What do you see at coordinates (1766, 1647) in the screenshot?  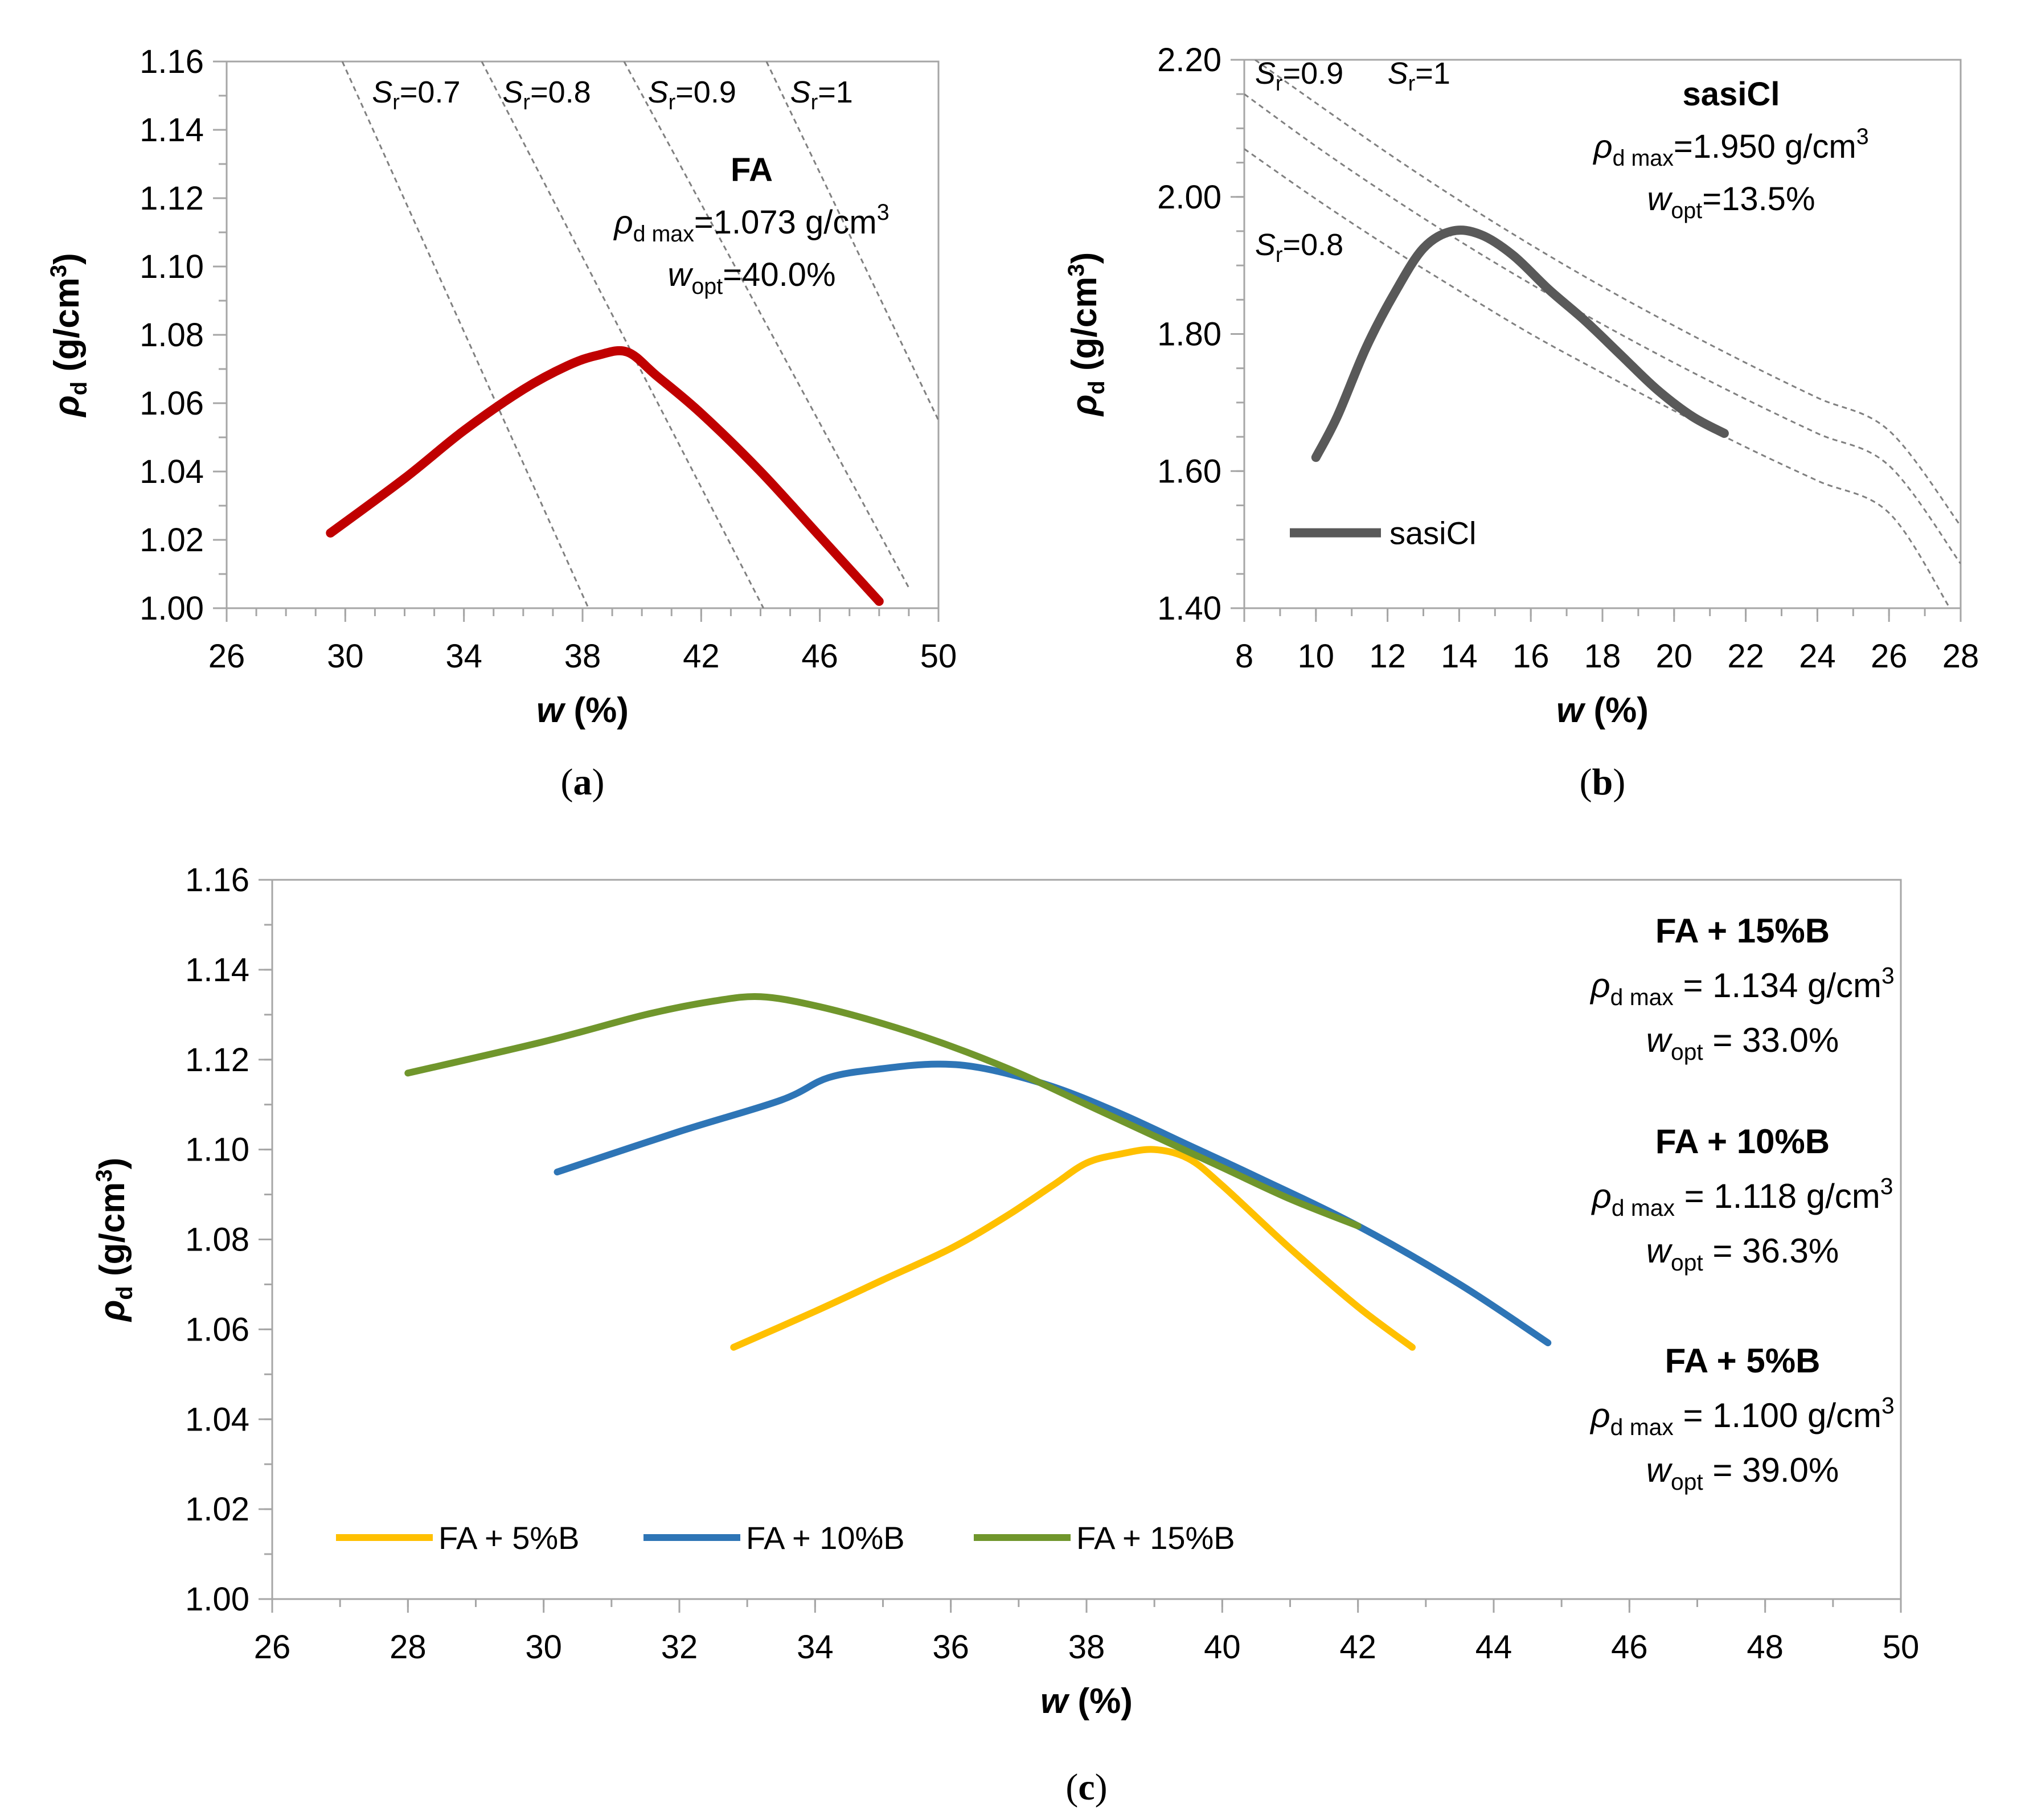 I see `x-tick-label: 48` at bounding box center [1766, 1647].